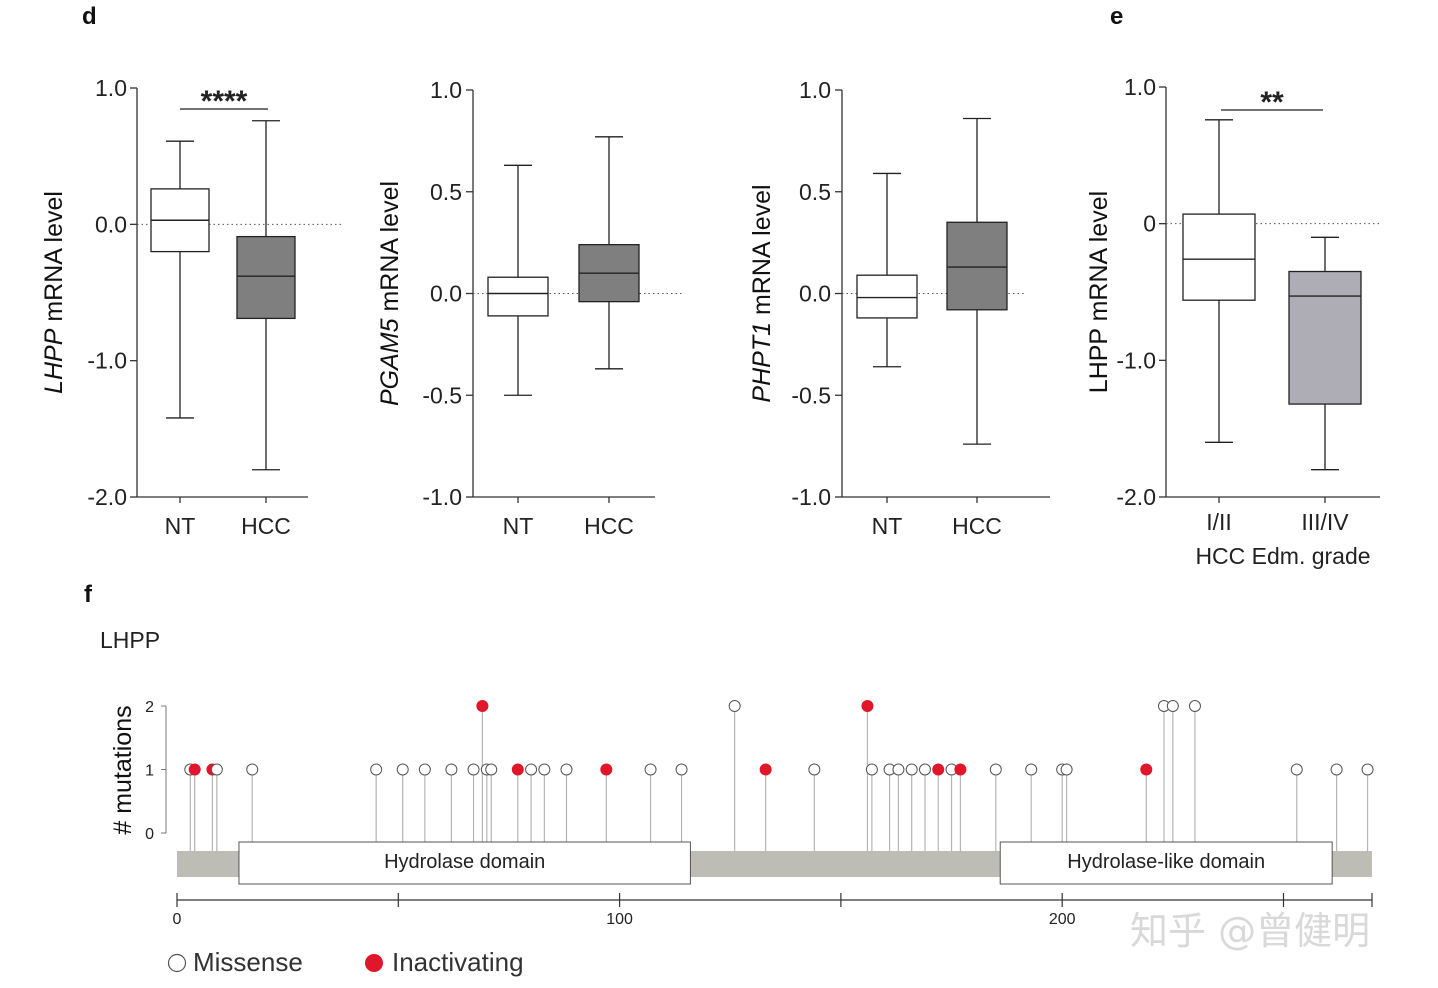 This screenshot has width=1438, height=988. Describe the element at coordinates (1325, 337) in the screenshot. I see `box-III/IV` at that location.